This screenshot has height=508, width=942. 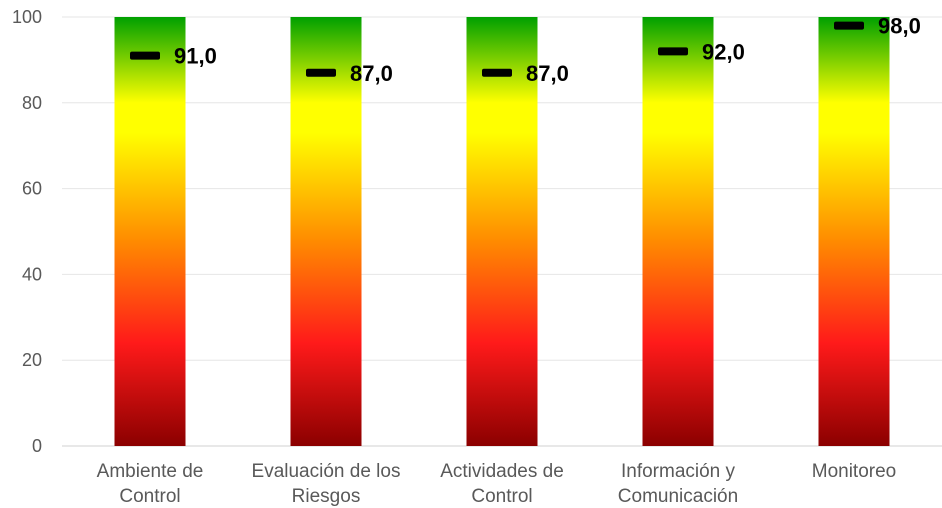 I want to click on data-labels: 91,0 87,0 87,0 92,0 98,0, so click(x=547, y=50).